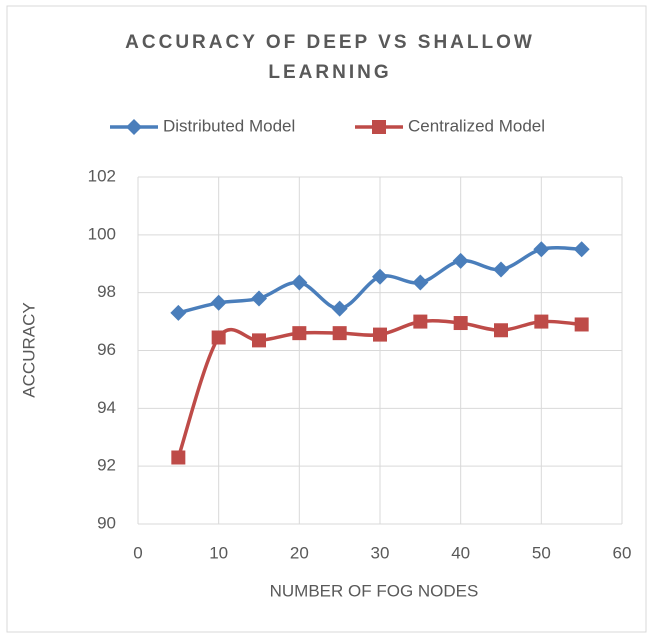 The image size is (654, 639). I want to click on y-tick-label: 94, so click(106, 407).